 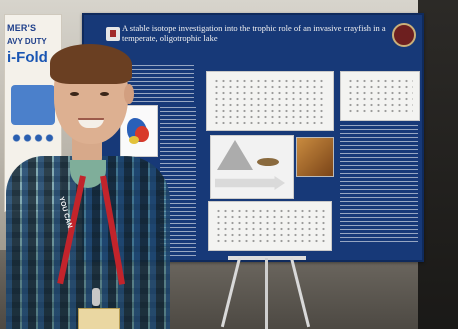 What do you see at coordinates (315, 157) in the screenshot?
I see `crayfish-photo` at bounding box center [315, 157].